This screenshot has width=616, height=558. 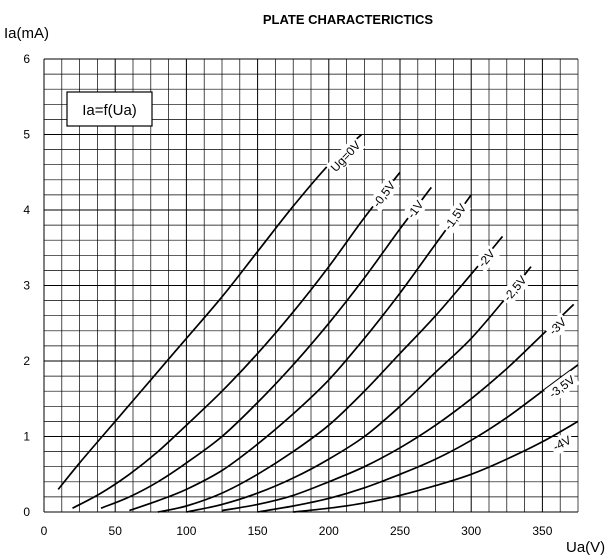 I want to click on x-tick-label: 350, so click(x=542, y=531).